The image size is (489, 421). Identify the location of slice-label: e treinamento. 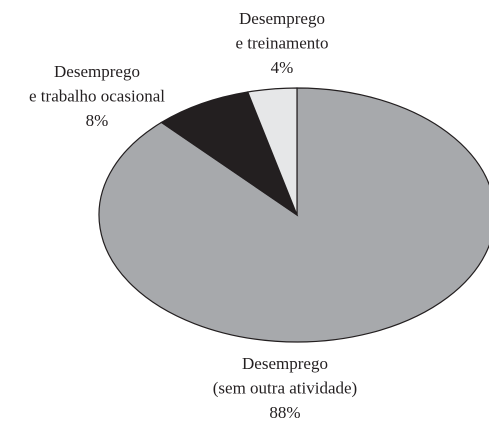
(282, 42).